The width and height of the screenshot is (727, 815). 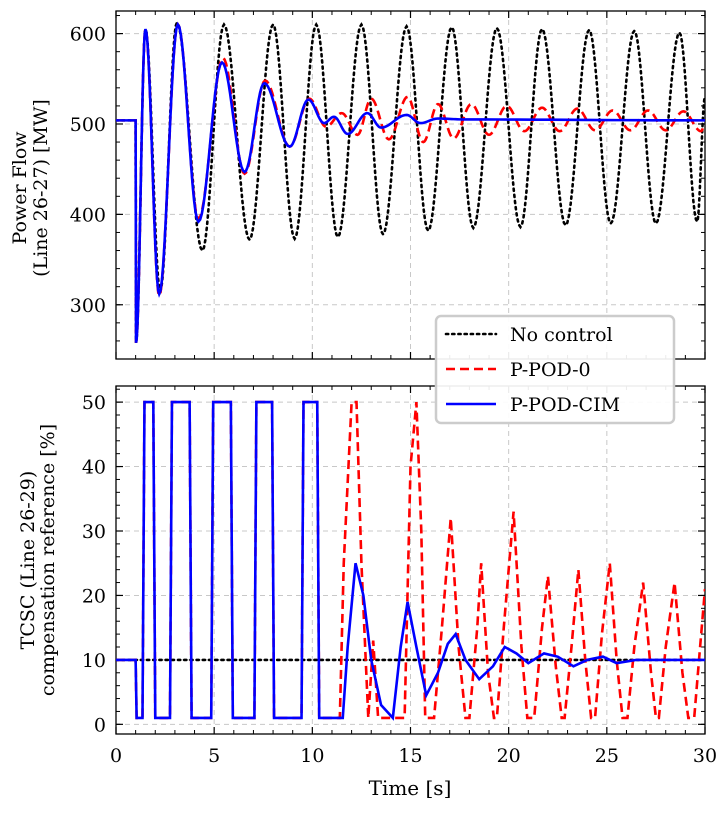 I want to click on power-flow-ylabel-line2: (Line 26-27) [MW], so click(x=41, y=188).